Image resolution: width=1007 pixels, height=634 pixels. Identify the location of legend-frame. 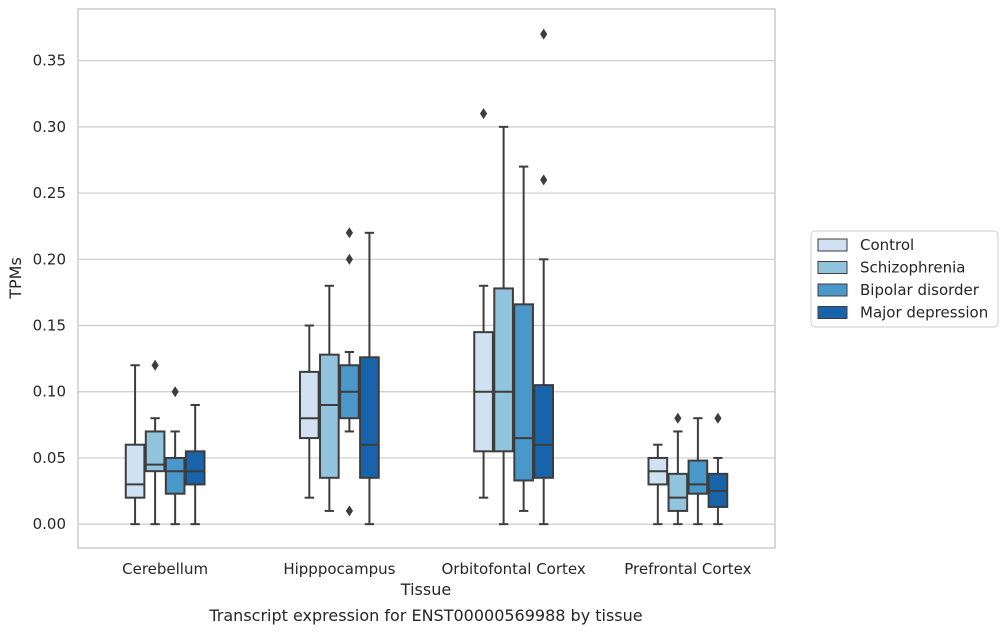
(904, 279).